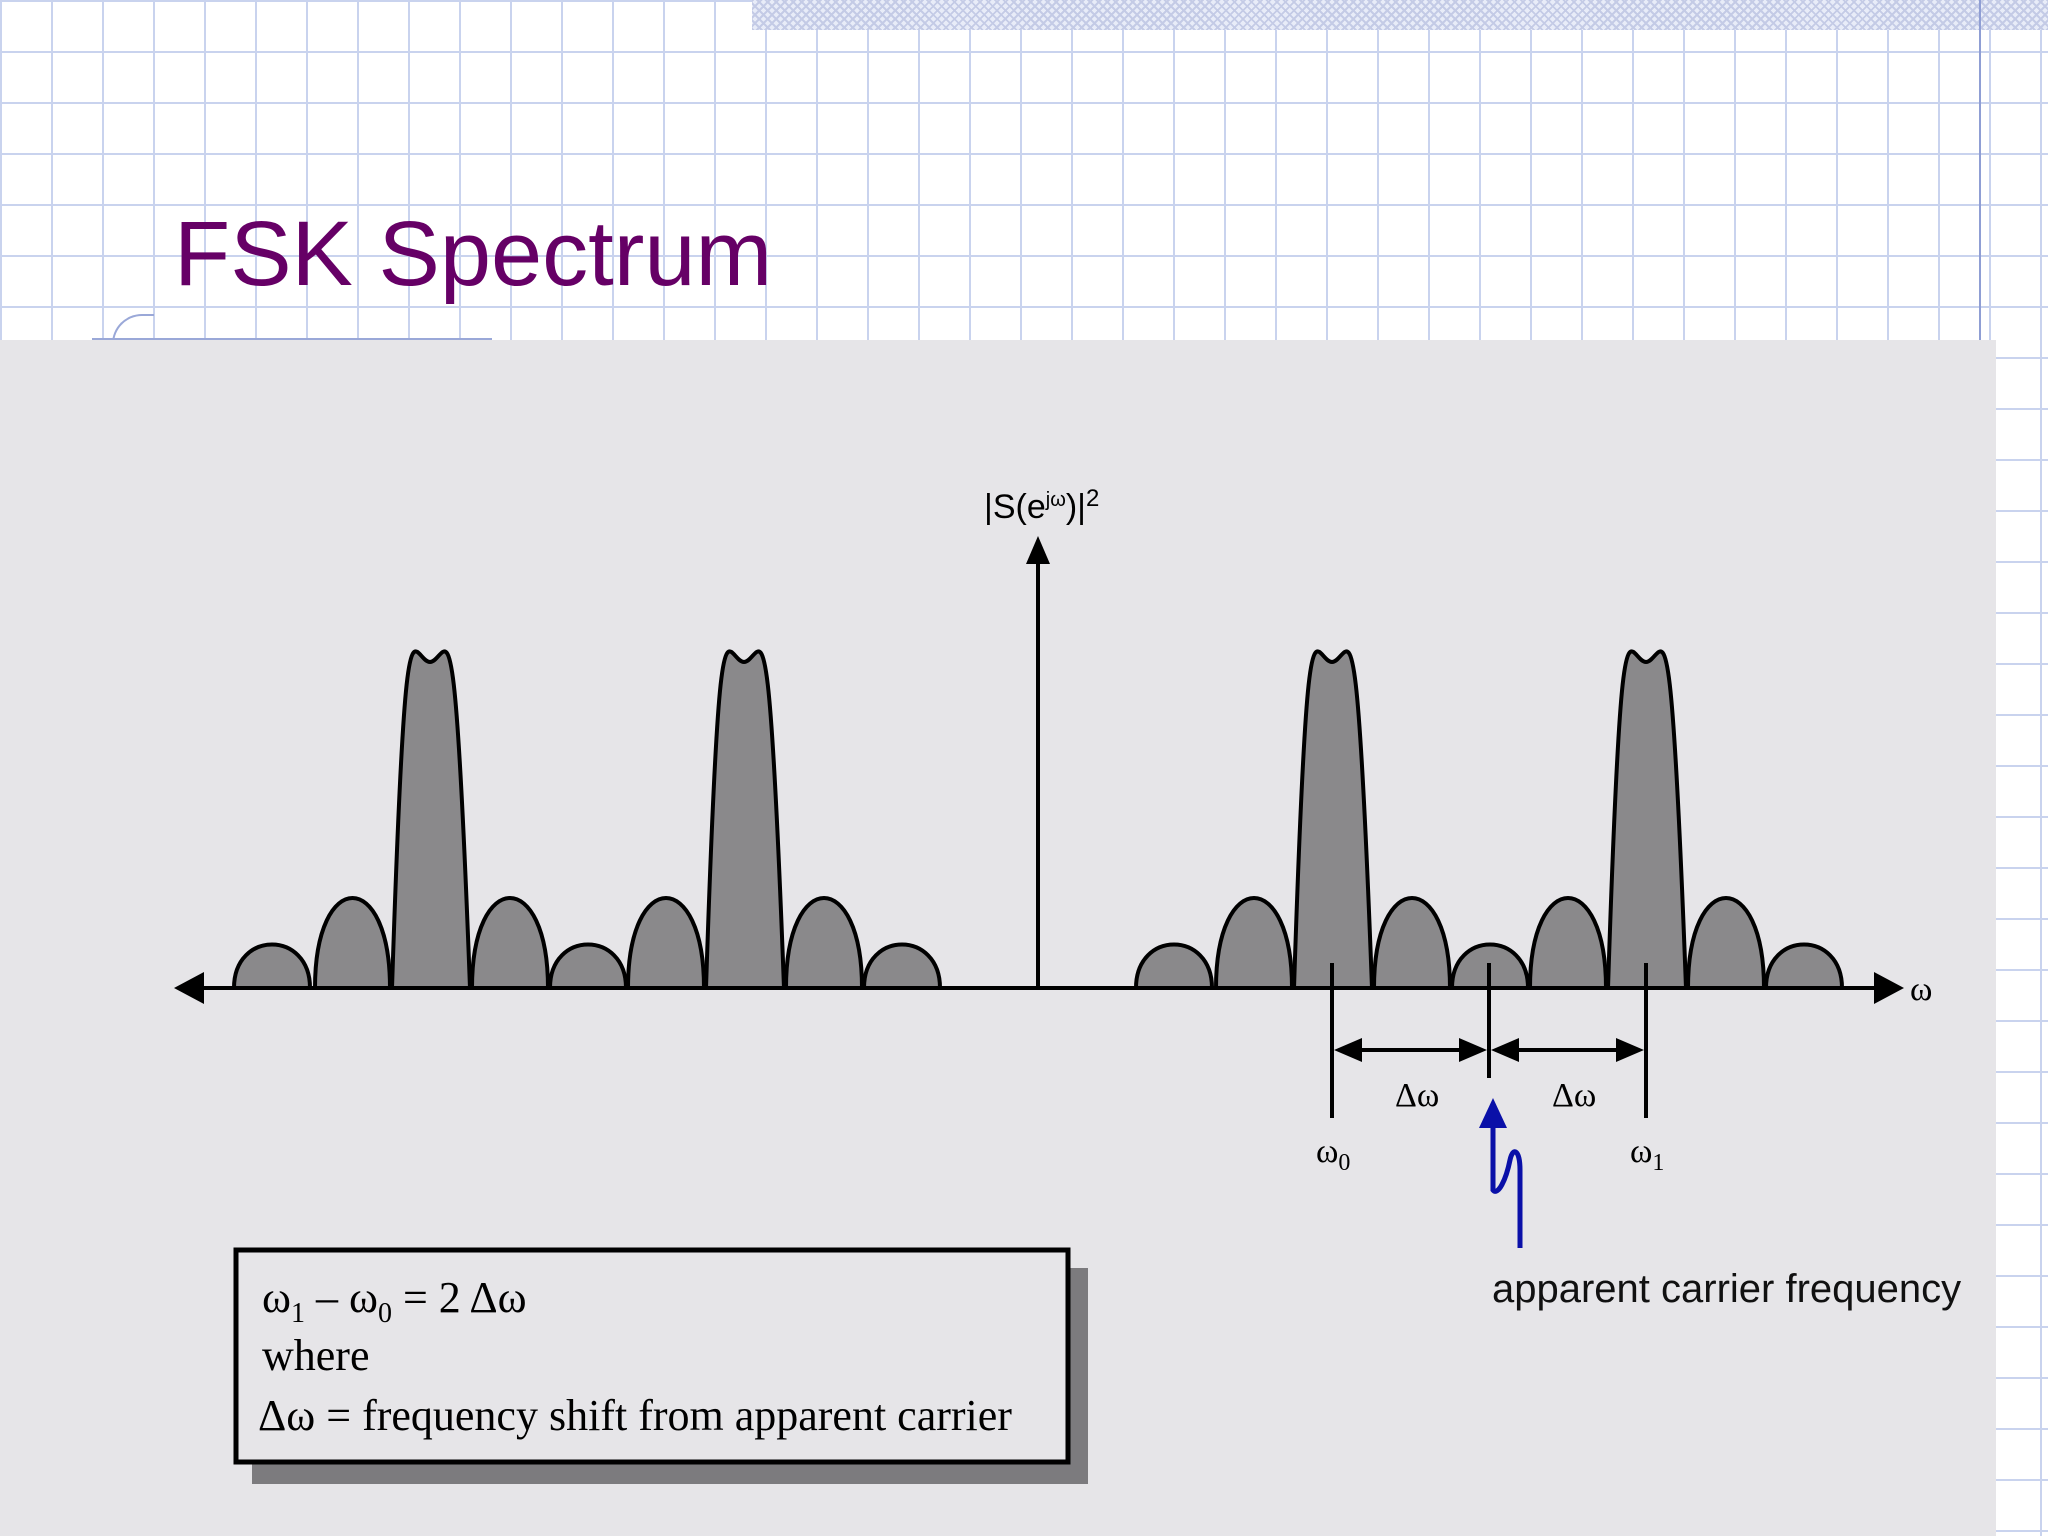 This screenshot has height=1536, width=2048. I want to click on axis-arrowhead-left, so click(189, 988).